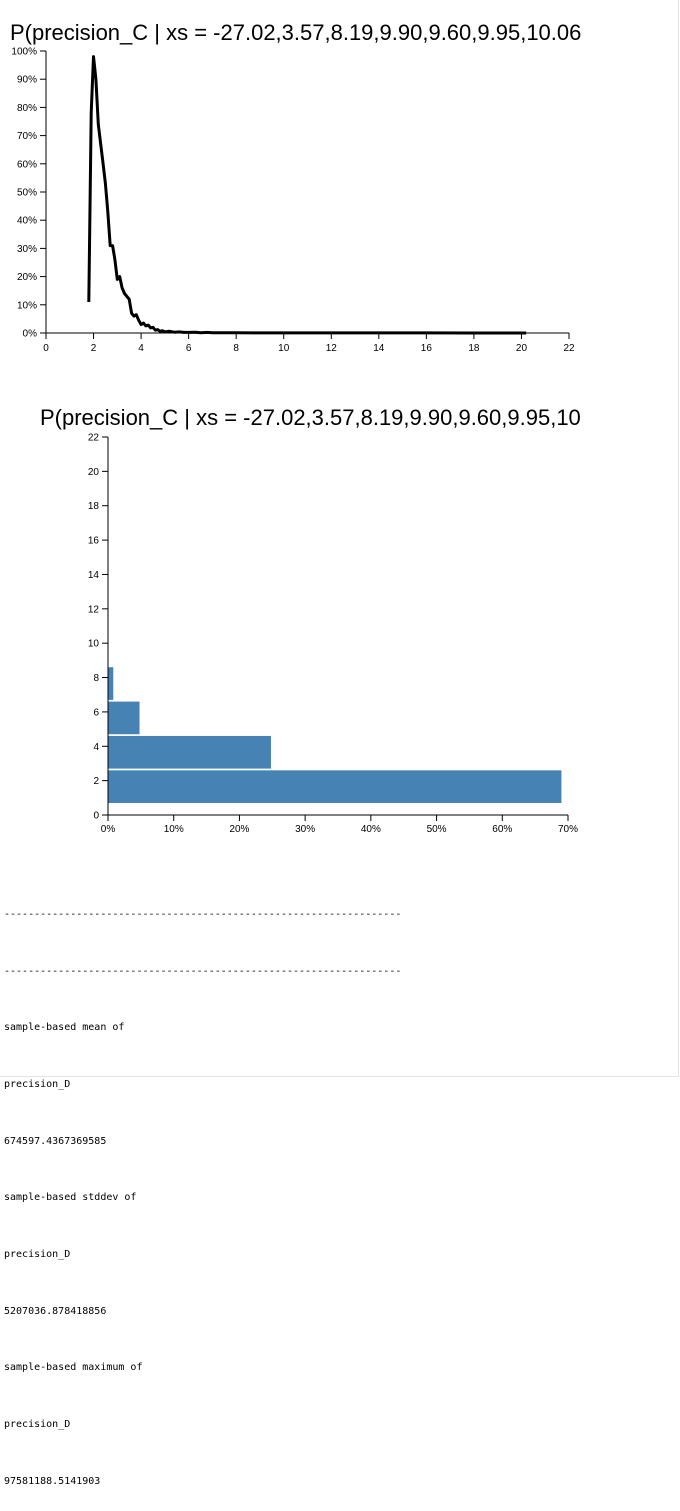  I want to click on stddev-value: 5207036.878418856, so click(55, 1311).